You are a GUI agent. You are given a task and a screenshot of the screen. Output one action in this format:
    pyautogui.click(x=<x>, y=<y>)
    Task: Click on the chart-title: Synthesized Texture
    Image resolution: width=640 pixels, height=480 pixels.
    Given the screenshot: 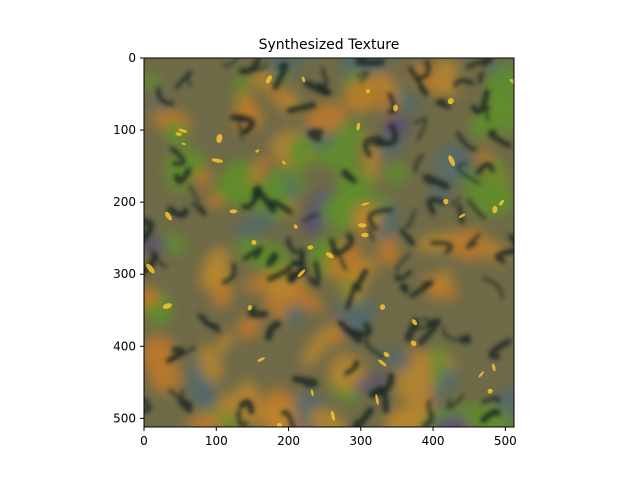 What is the action you would take?
    pyautogui.click(x=329, y=45)
    